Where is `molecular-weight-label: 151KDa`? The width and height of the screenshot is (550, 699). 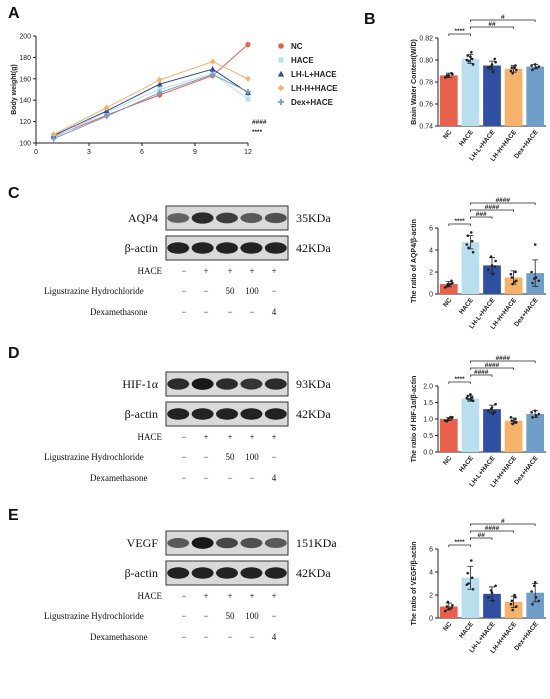
molecular-weight-label: 151KDa is located at coordinates (316, 543).